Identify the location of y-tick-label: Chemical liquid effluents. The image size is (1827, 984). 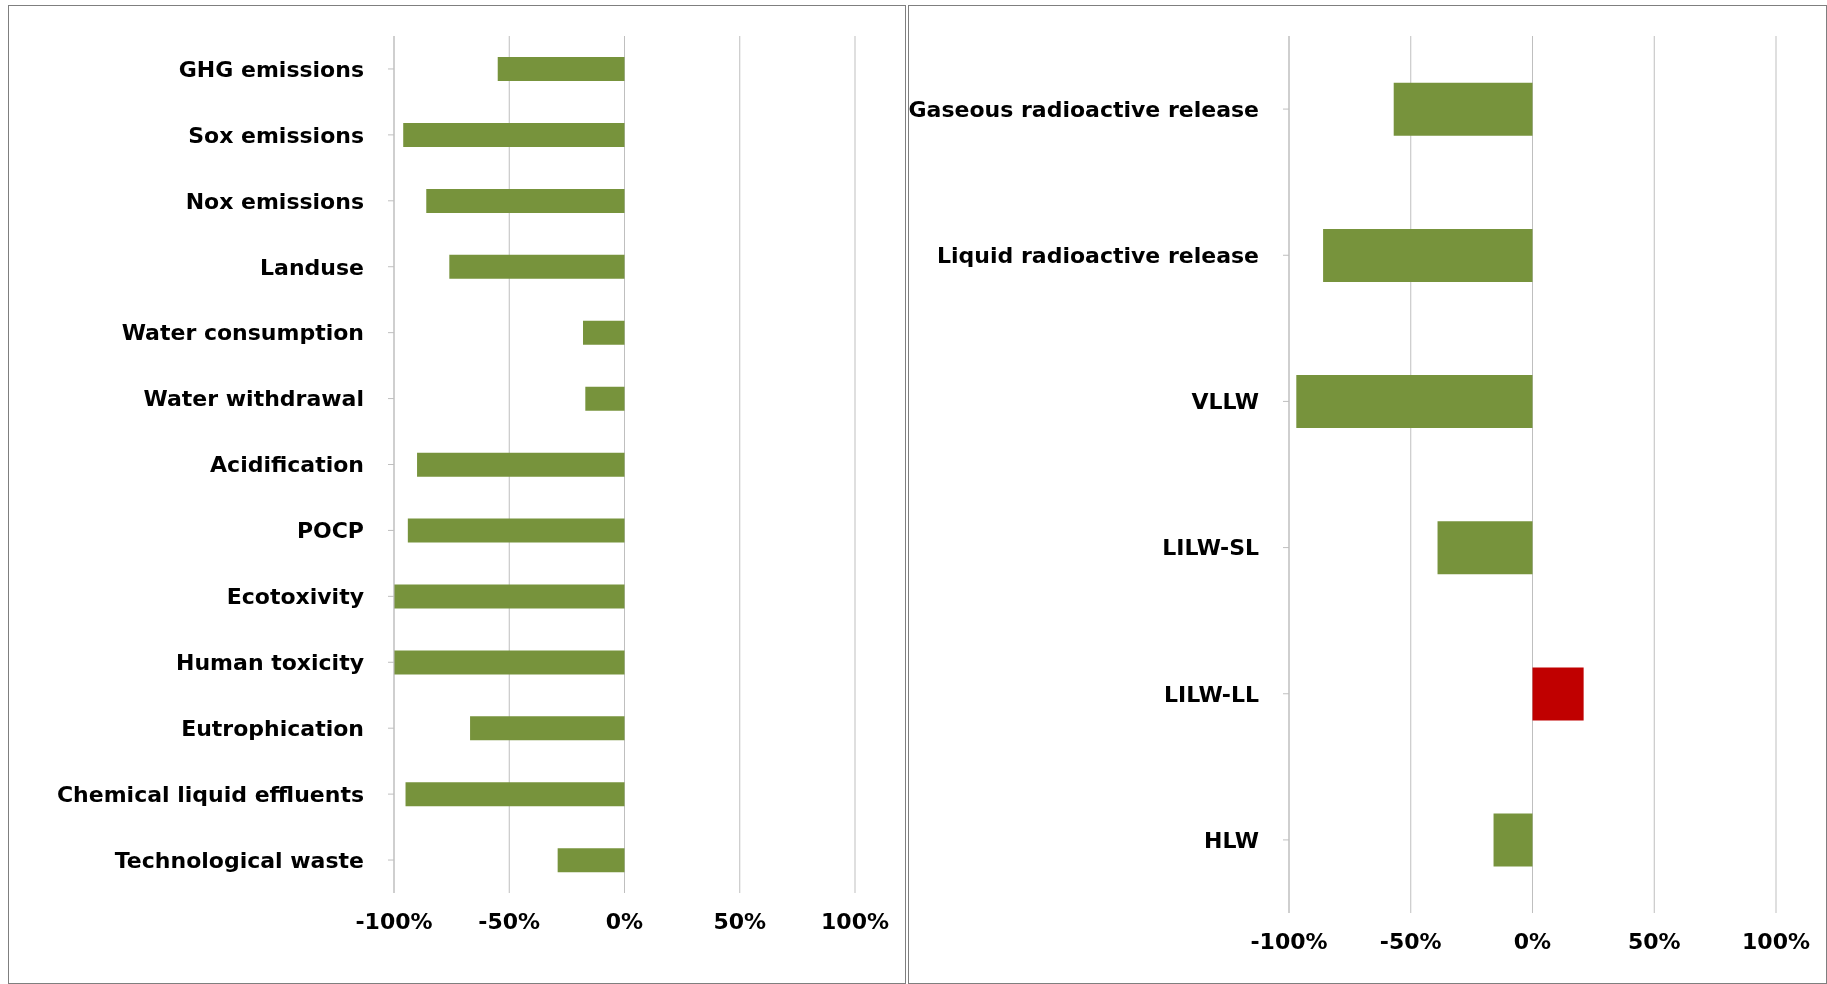
(210, 794).